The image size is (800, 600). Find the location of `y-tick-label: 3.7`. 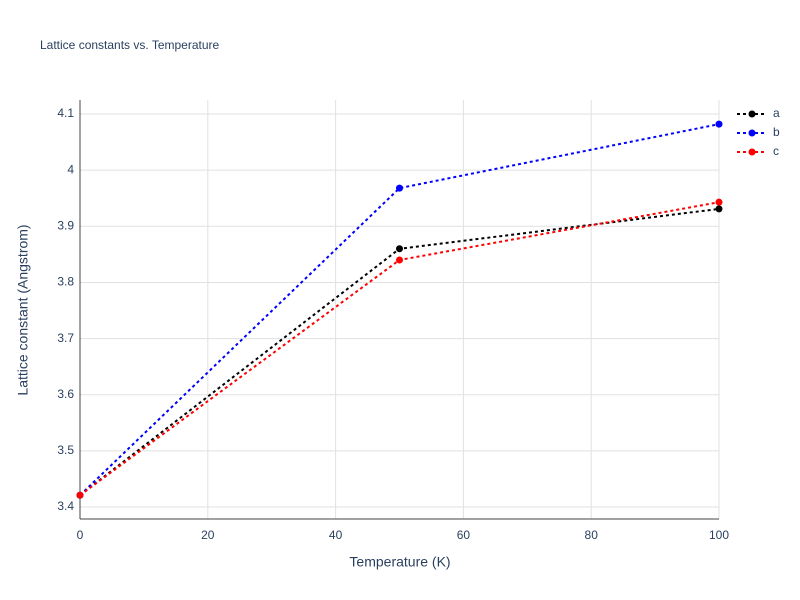

y-tick-label: 3.7 is located at coordinates (65, 338).